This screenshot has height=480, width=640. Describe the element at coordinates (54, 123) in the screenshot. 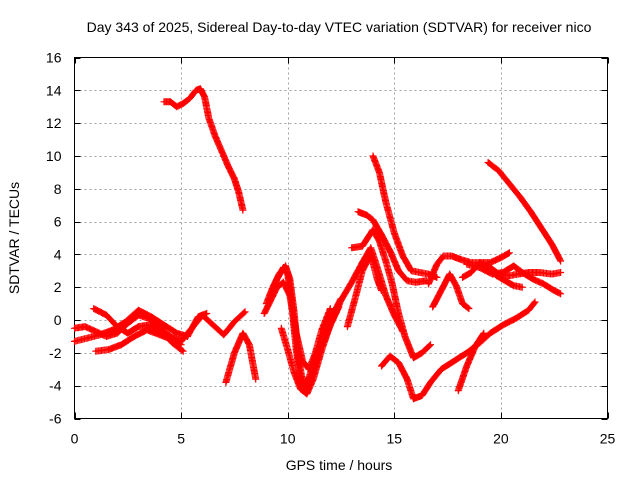

I see `y-tick-label: 12` at that location.